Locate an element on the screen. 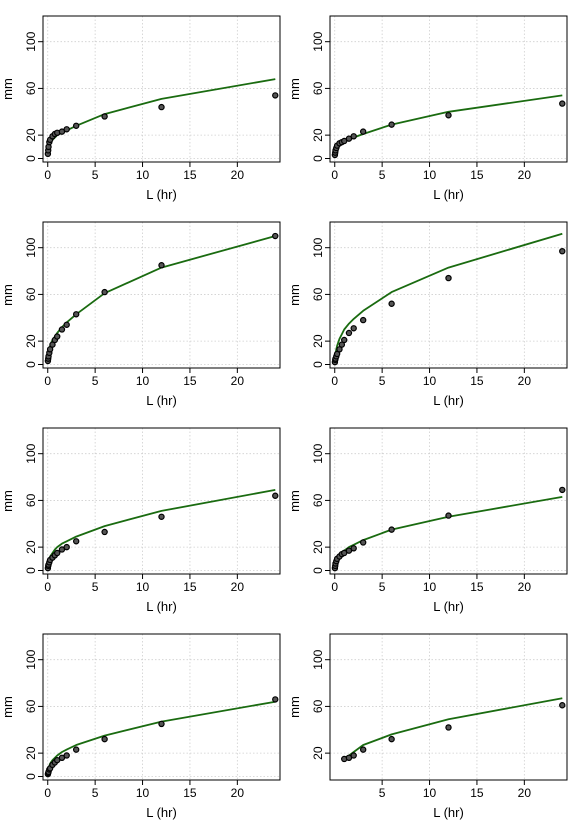 The width and height of the screenshot is (575, 827). idf-fit-line is located at coordinates (161, 298).